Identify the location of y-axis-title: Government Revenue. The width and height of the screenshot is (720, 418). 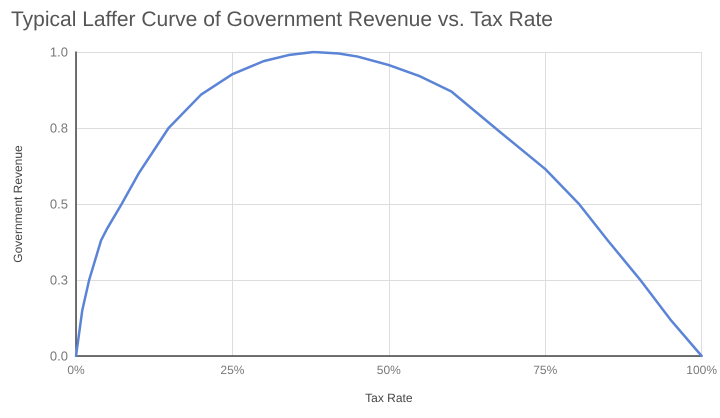
(18, 203).